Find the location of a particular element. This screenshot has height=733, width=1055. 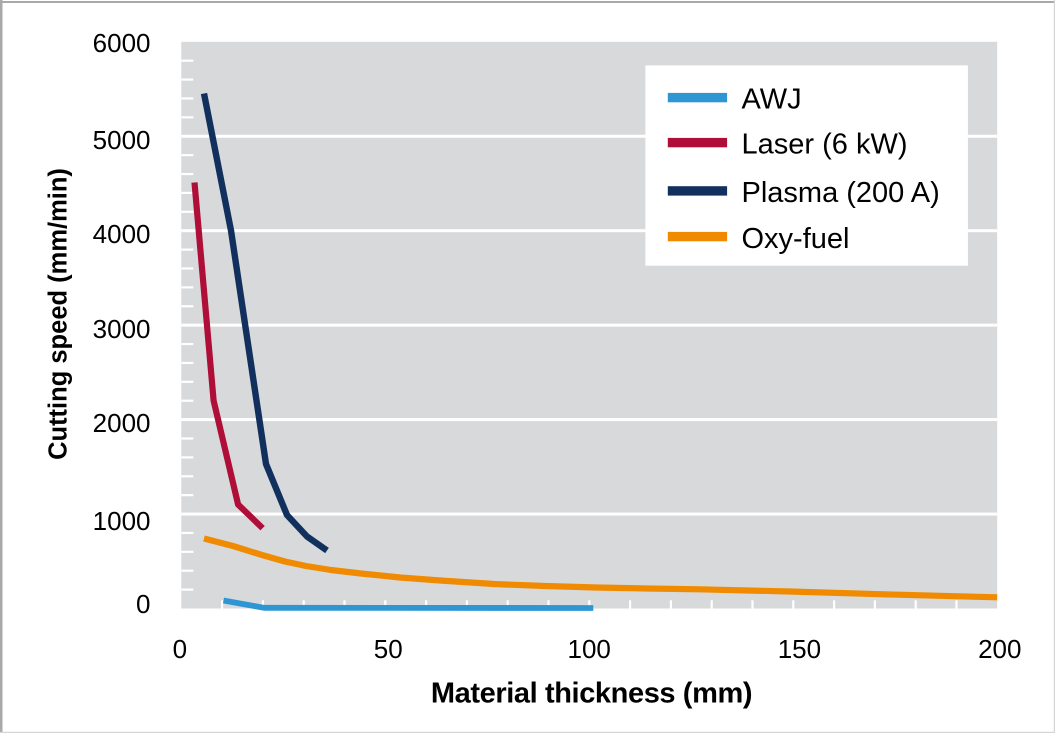

svg-text: 100 is located at coordinates (589, 649).